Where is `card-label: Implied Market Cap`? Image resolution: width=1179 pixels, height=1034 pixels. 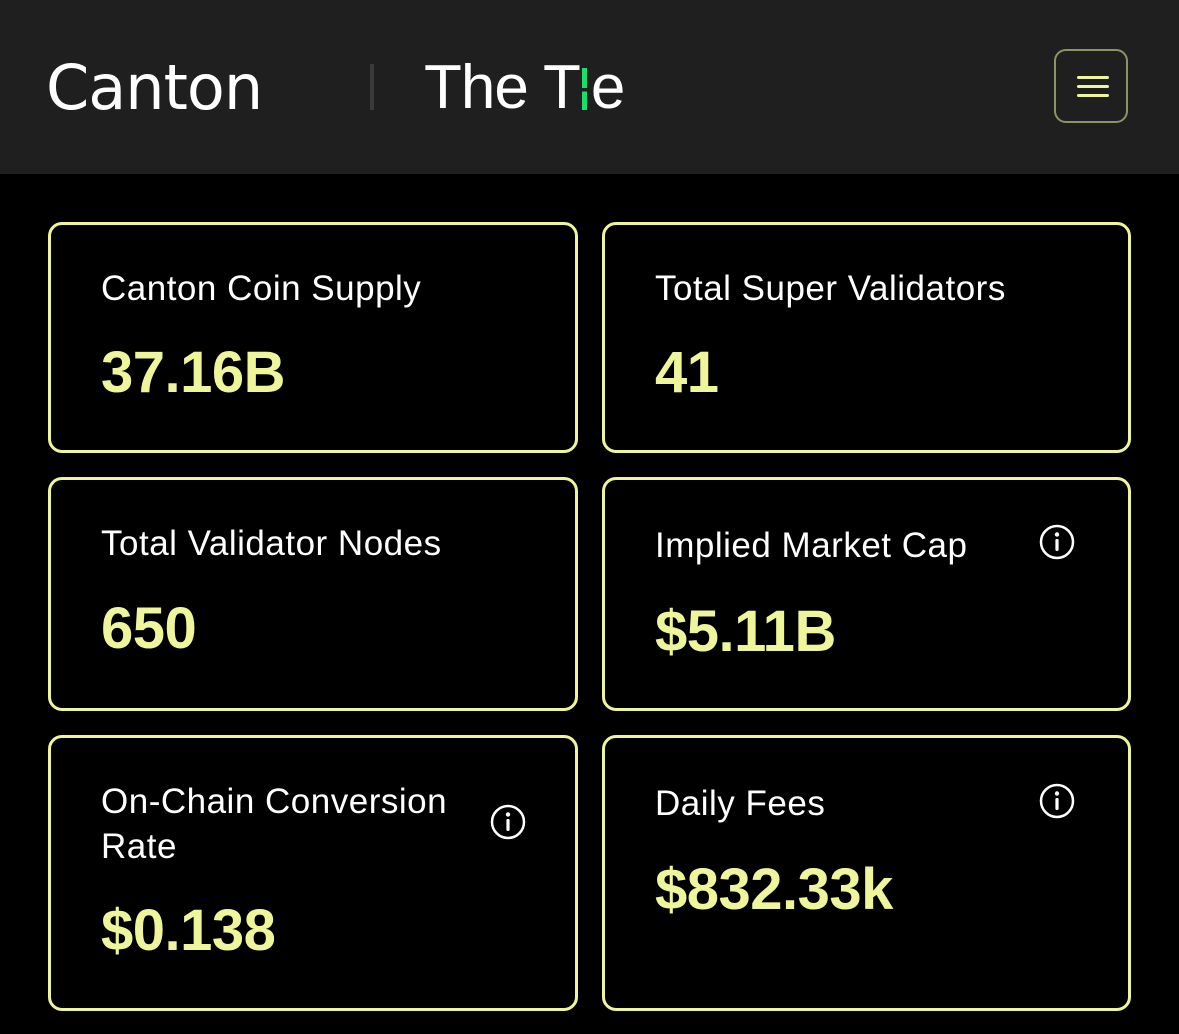 card-label: Implied Market Cap is located at coordinates (811, 545).